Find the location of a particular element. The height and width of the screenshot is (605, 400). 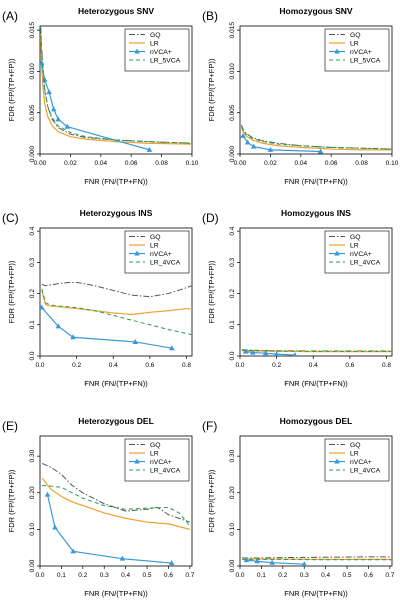

y-tick-label: 0.4 is located at coordinates (232, 230).